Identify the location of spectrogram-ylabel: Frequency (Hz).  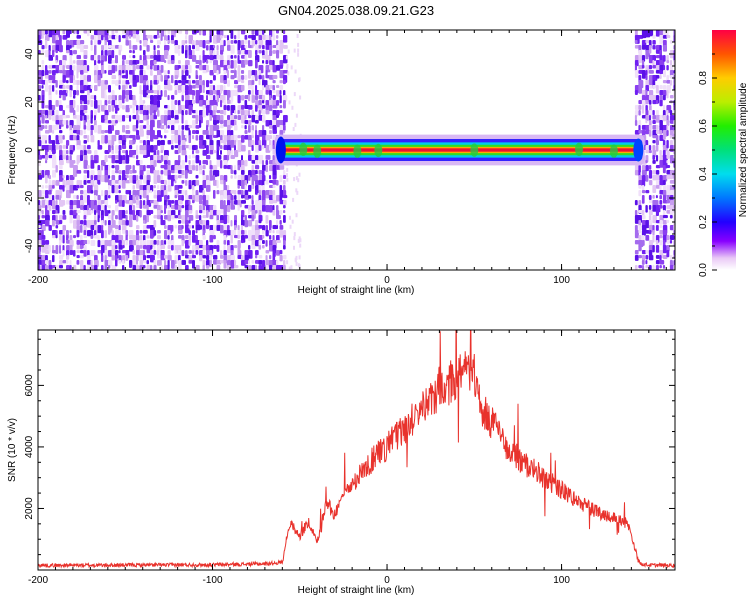
(12, 150).